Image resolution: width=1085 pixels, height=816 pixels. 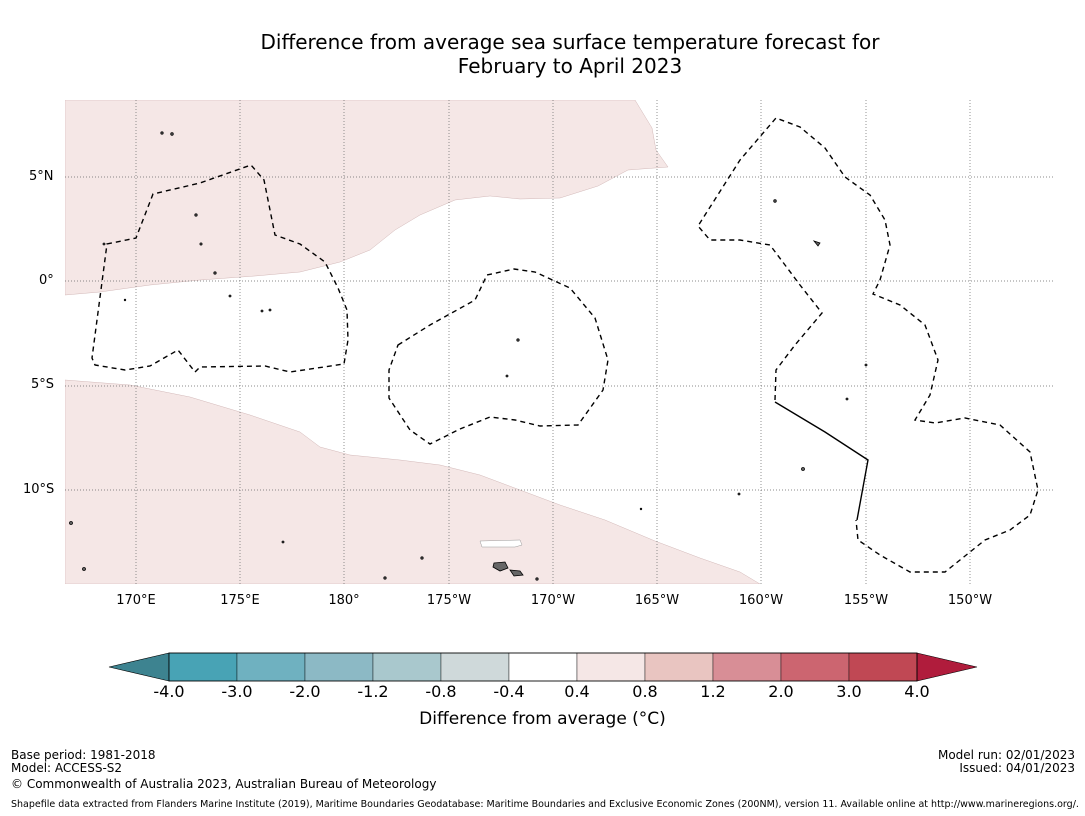 What do you see at coordinates (509, 691) in the screenshot?
I see `colorbar-tick-label: -0.4` at bounding box center [509, 691].